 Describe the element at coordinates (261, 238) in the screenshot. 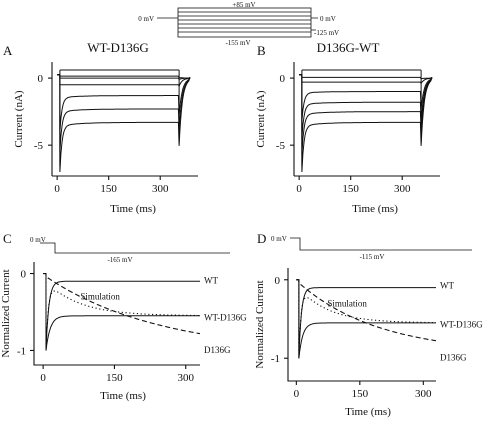

I see `panel-d-letter: D` at that location.